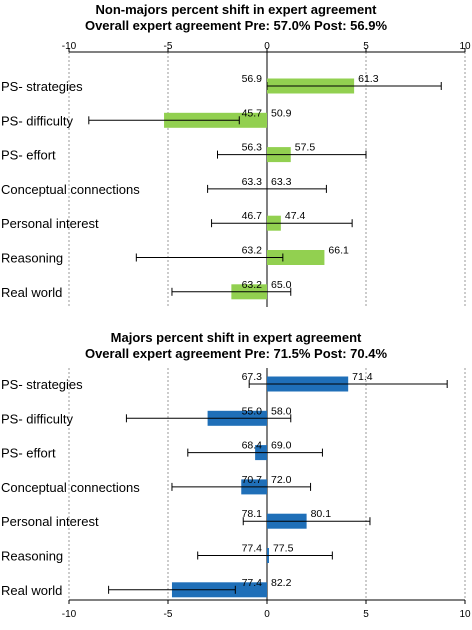 Image resolution: width=472 pixels, height=630 pixels. I want to click on majors-post-label: 71.4, so click(362, 377).